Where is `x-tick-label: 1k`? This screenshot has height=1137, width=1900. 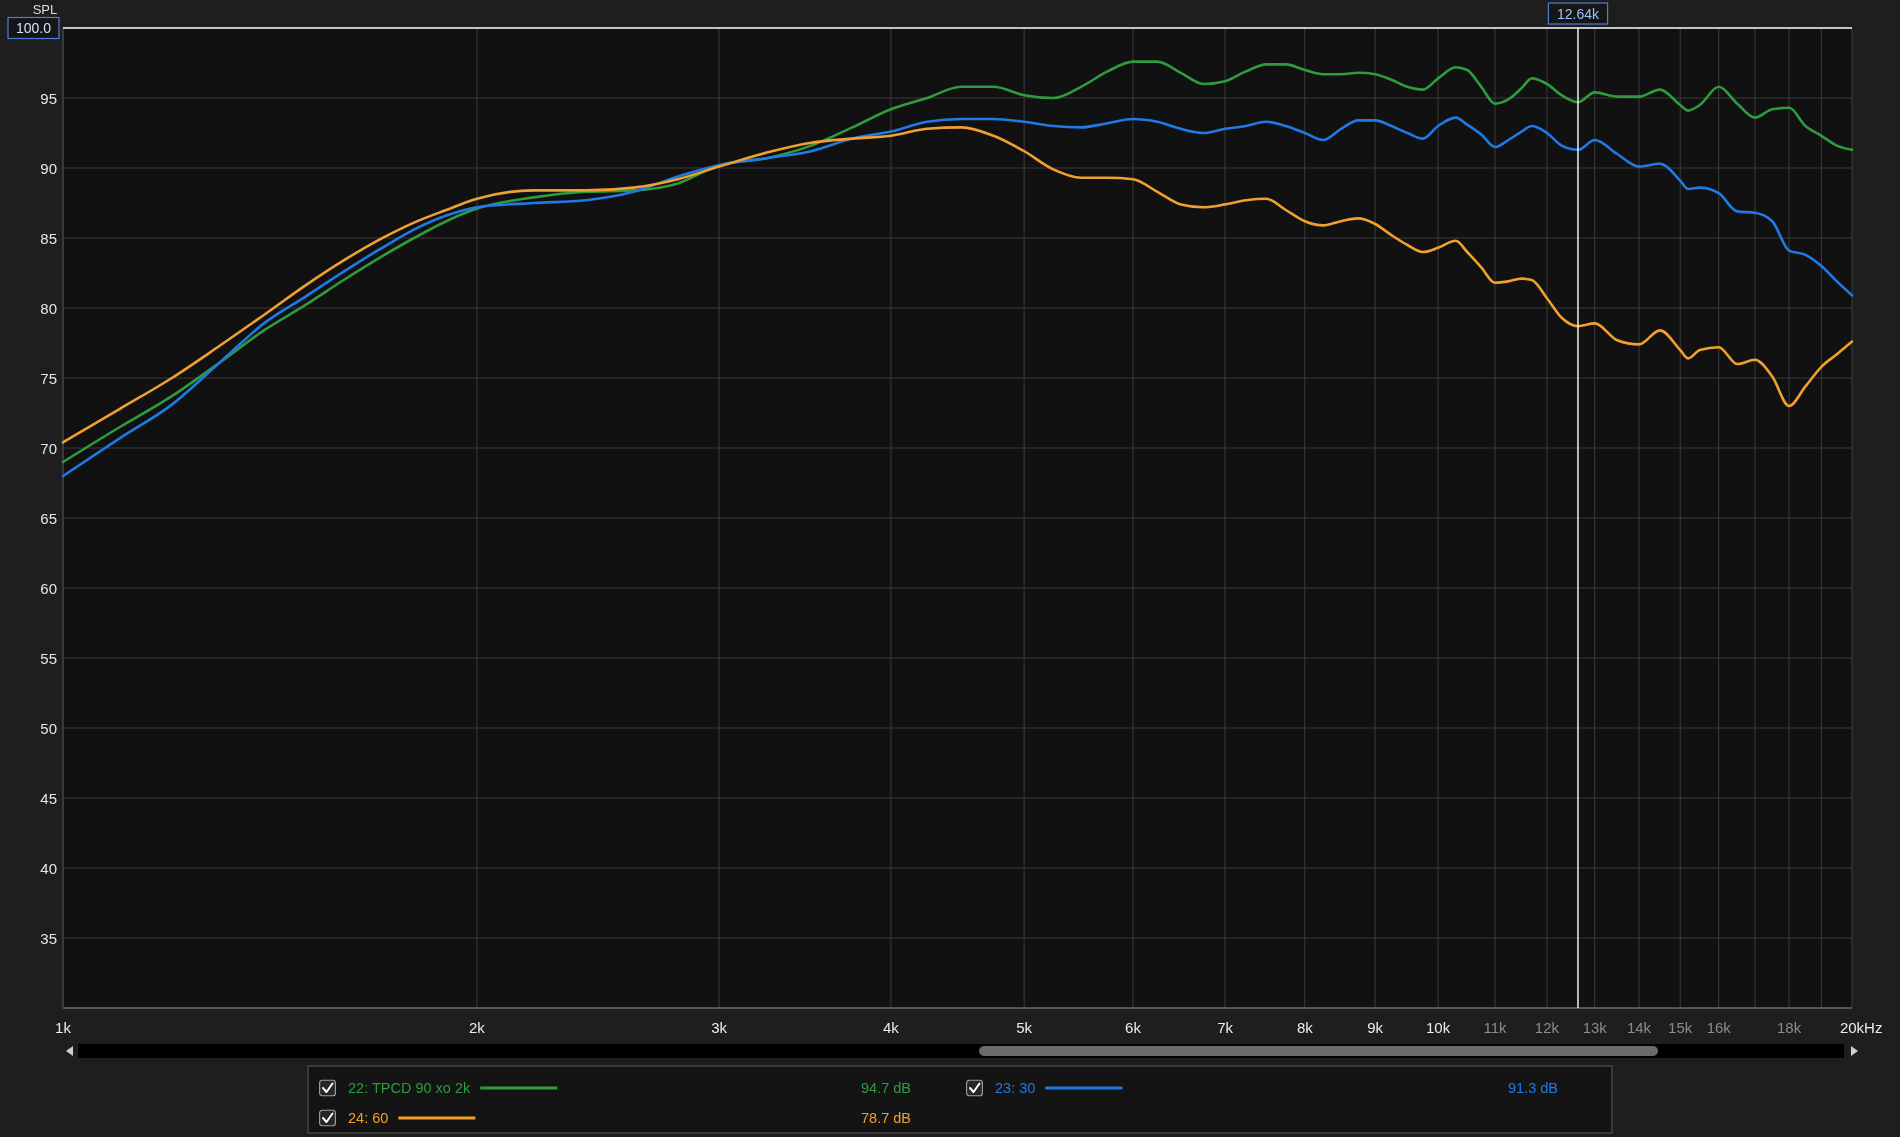
x-tick-label: 1k is located at coordinates (63, 1027).